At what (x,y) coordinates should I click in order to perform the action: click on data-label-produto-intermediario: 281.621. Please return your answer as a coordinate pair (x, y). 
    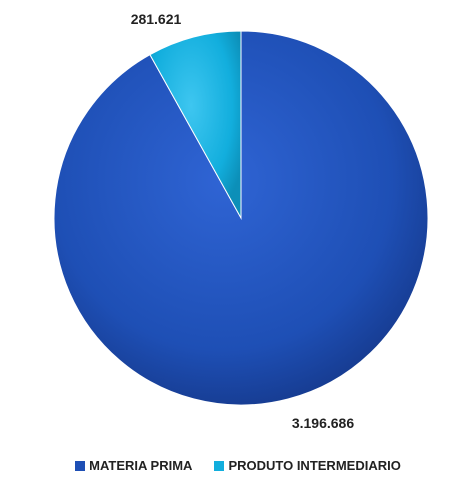
    Looking at the image, I should click on (156, 19).